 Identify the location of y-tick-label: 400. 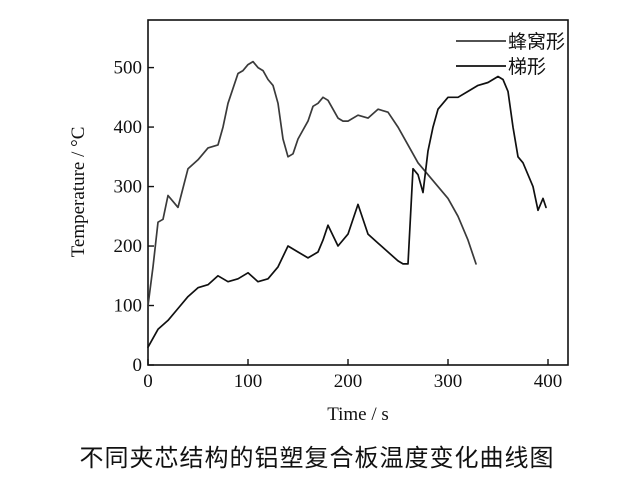
(128, 127).